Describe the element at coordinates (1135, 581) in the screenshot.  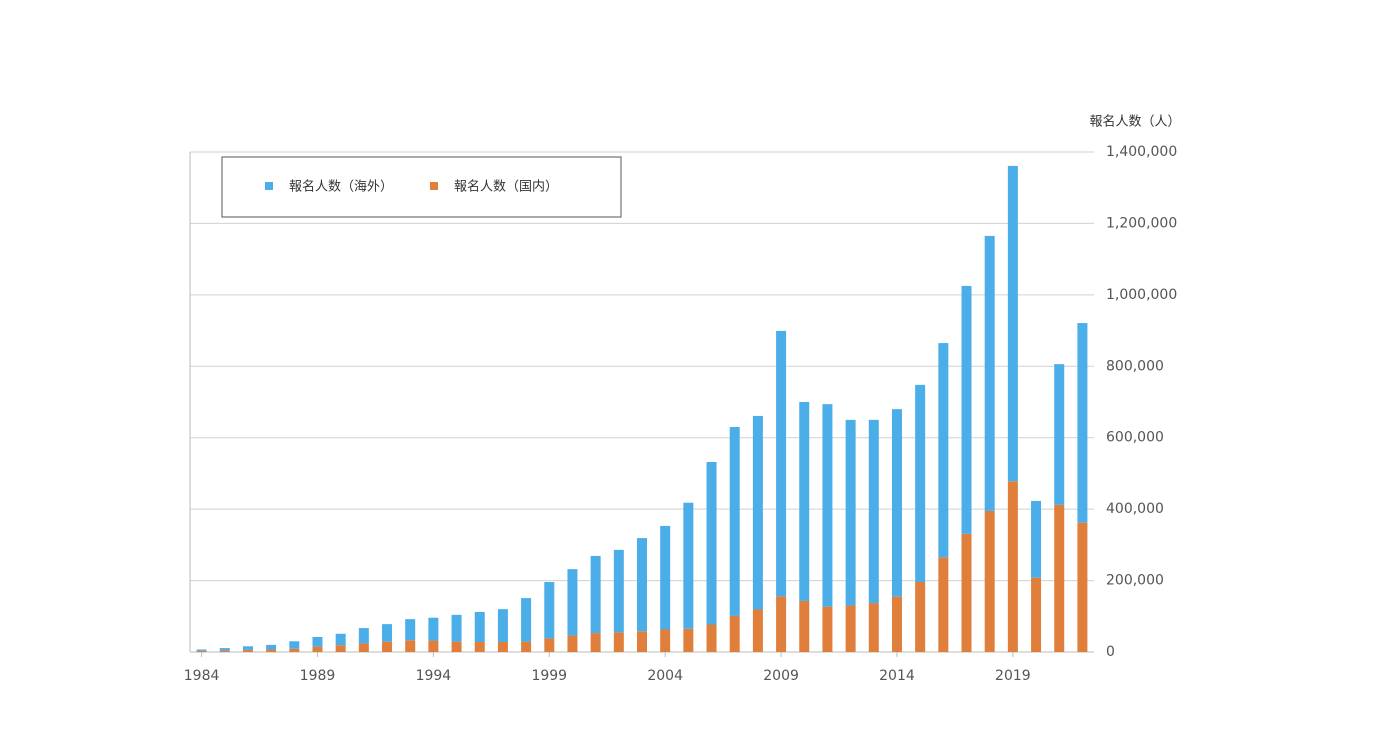
I see `y-tick-label: 200,000` at that location.